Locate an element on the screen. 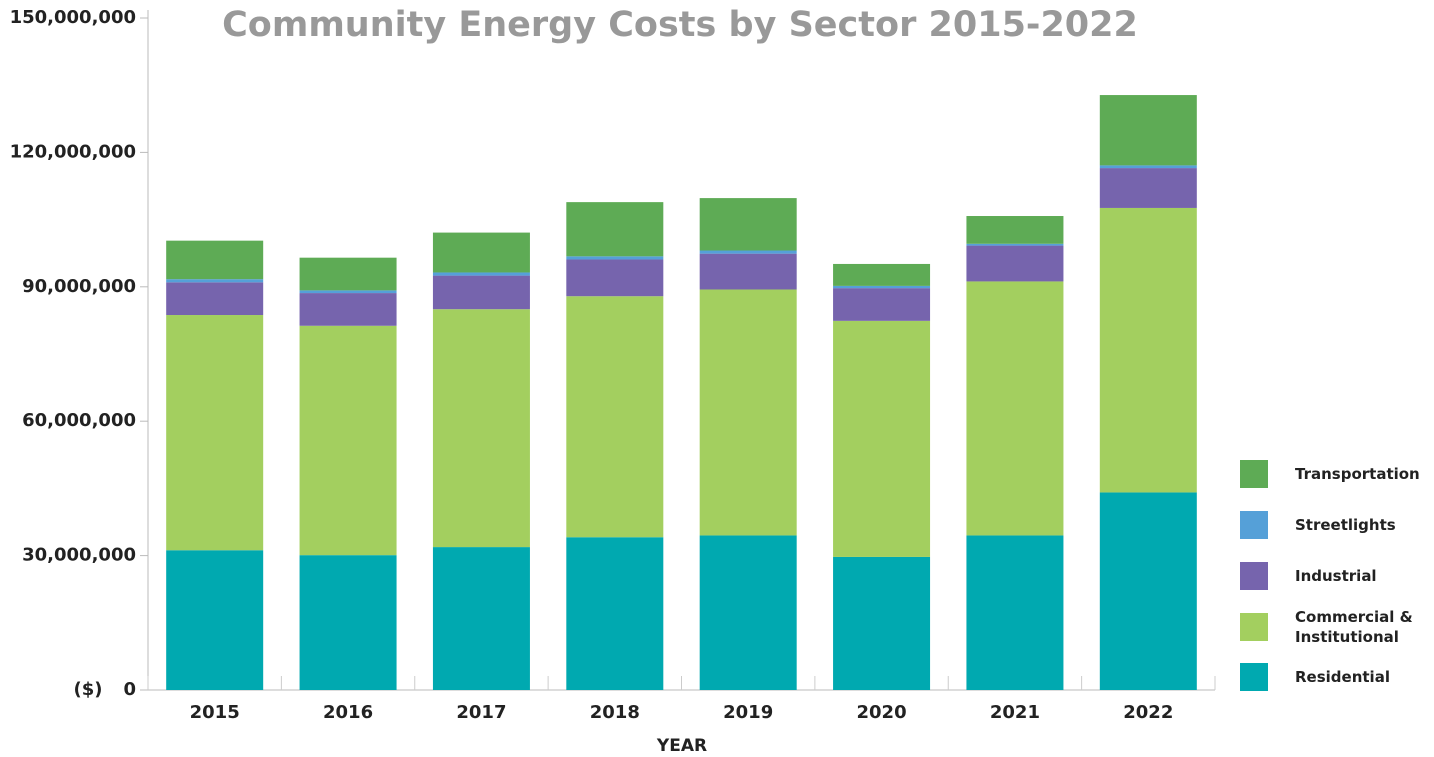  y-axis-label: ($) is located at coordinates (88, 689).